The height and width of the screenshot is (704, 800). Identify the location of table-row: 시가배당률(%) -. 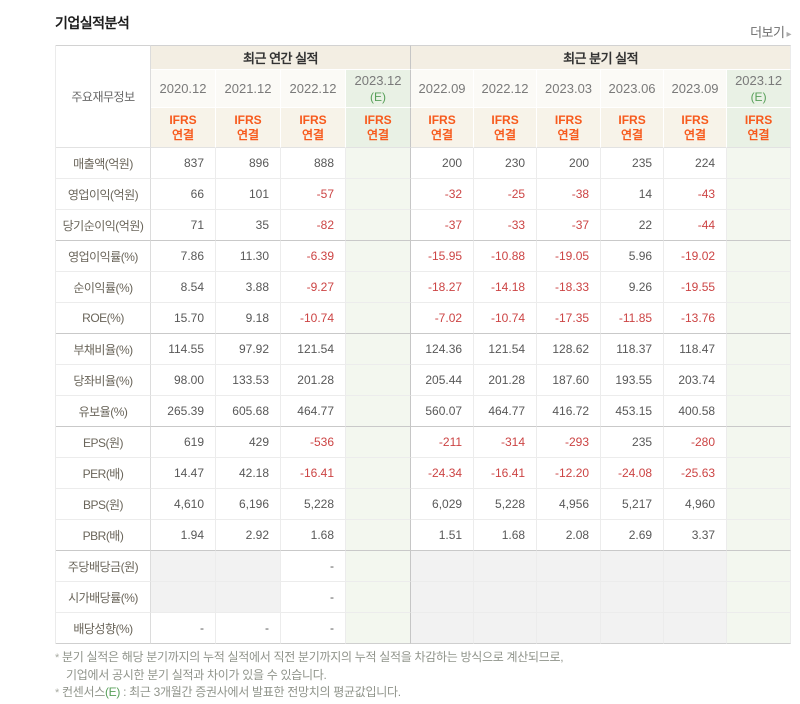
(424, 597).